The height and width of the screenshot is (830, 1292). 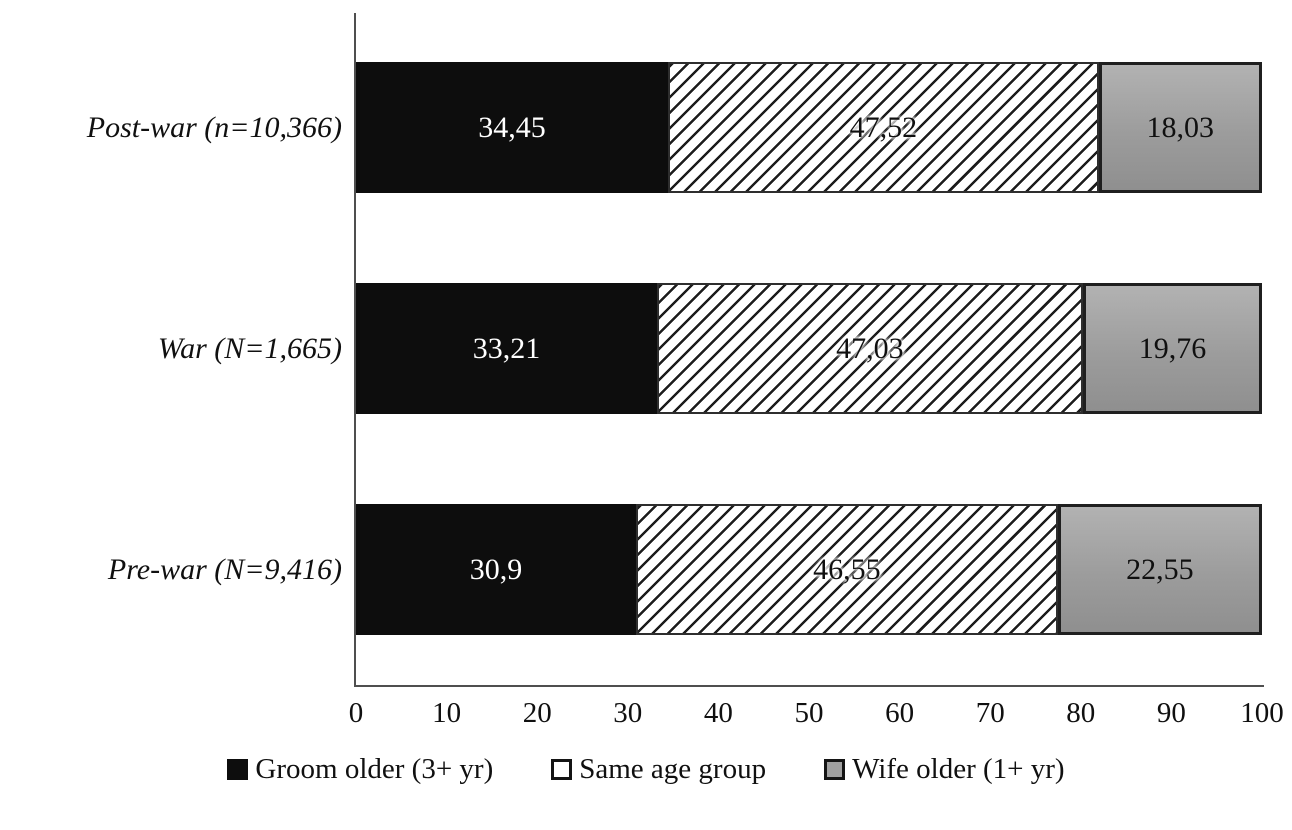 What do you see at coordinates (496, 569) in the screenshot?
I see `bar-segment-groom-older: 30,9` at bounding box center [496, 569].